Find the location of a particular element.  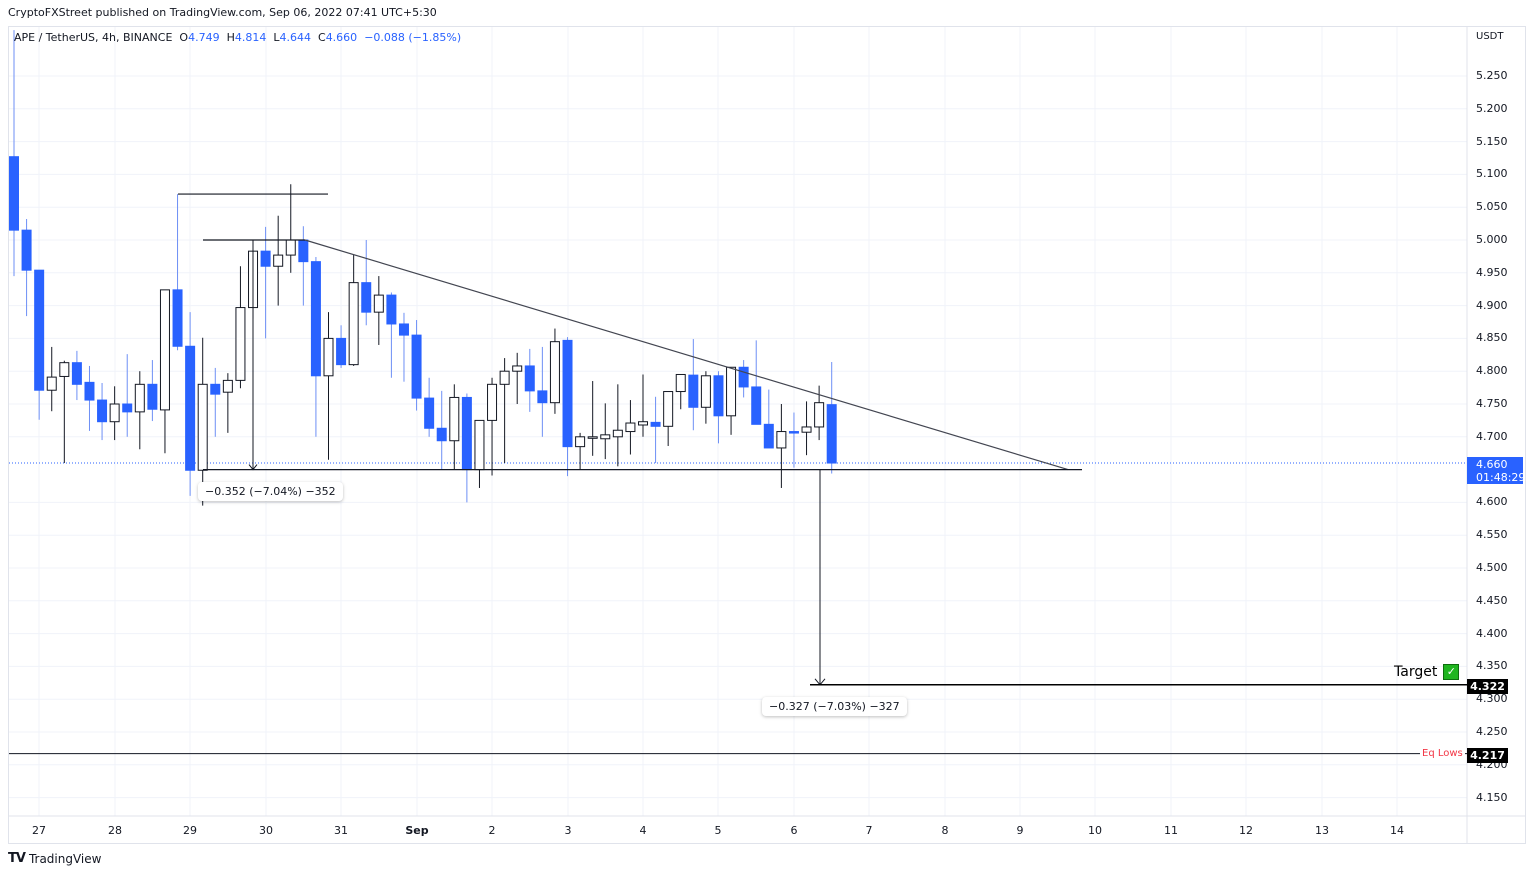

date-tick-label: 11 is located at coordinates (1171, 830).